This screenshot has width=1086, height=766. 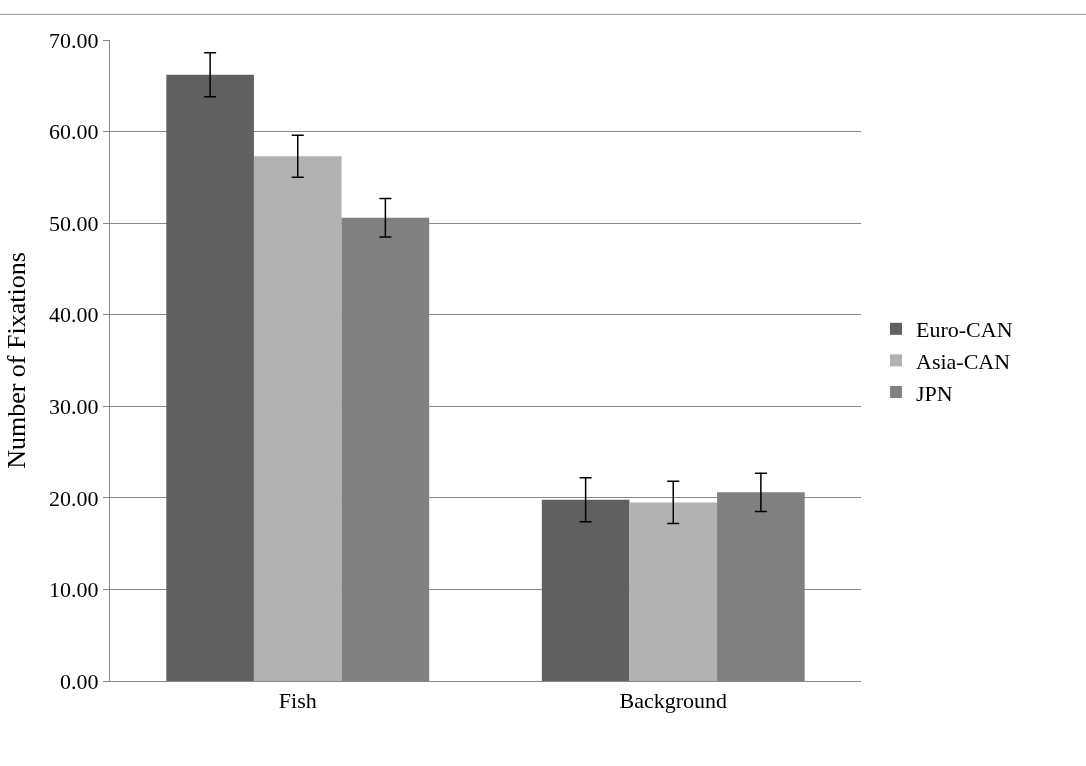 What do you see at coordinates (934, 393) in the screenshot?
I see `legend-label: JPN` at bounding box center [934, 393].